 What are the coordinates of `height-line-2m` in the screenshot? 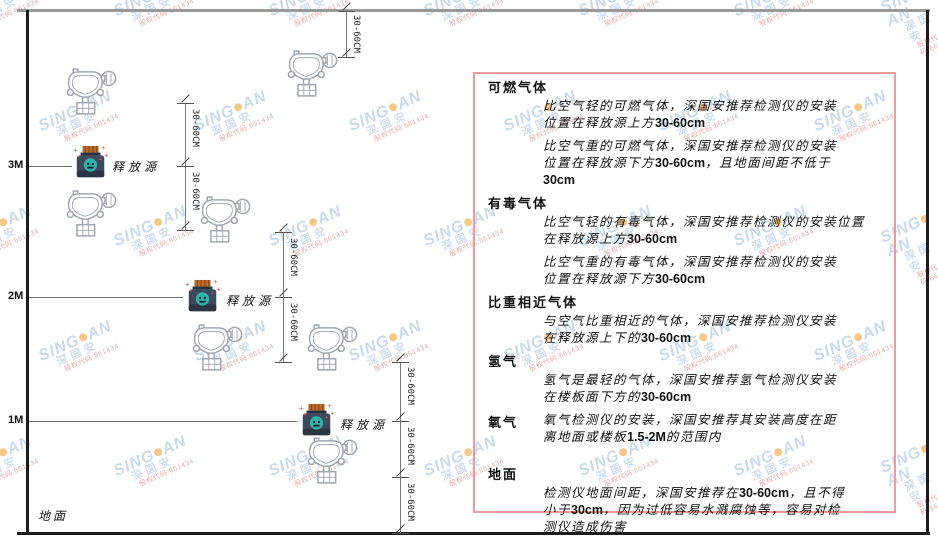 It's located at (106, 297).